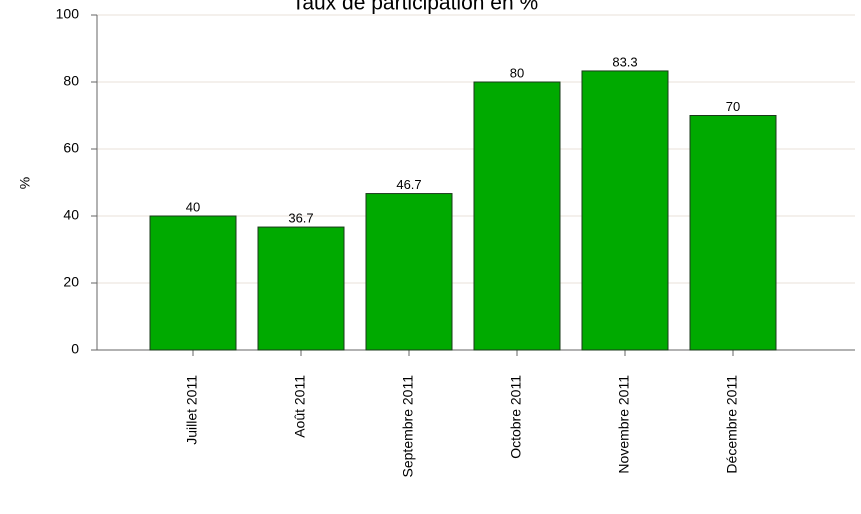 This screenshot has width=861, height=514. Describe the element at coordinates (300, 406) in the screenshot. I see `x-tick-label: Août 2011` at that location.